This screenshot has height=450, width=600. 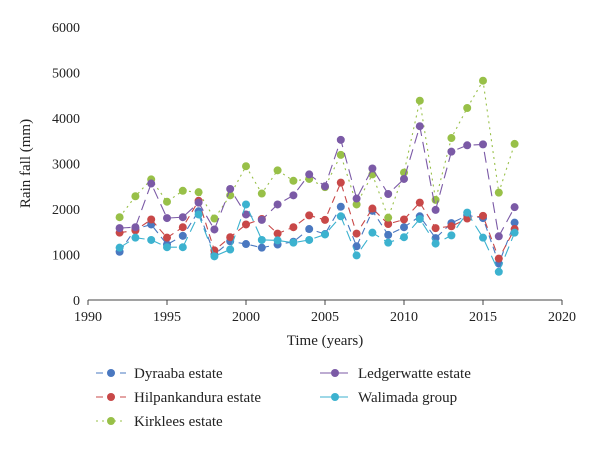 What do you see at coordinates (66, 165) in the screenshot?
I see `y-tick-label: 3000` at bounding box center [66, 165].